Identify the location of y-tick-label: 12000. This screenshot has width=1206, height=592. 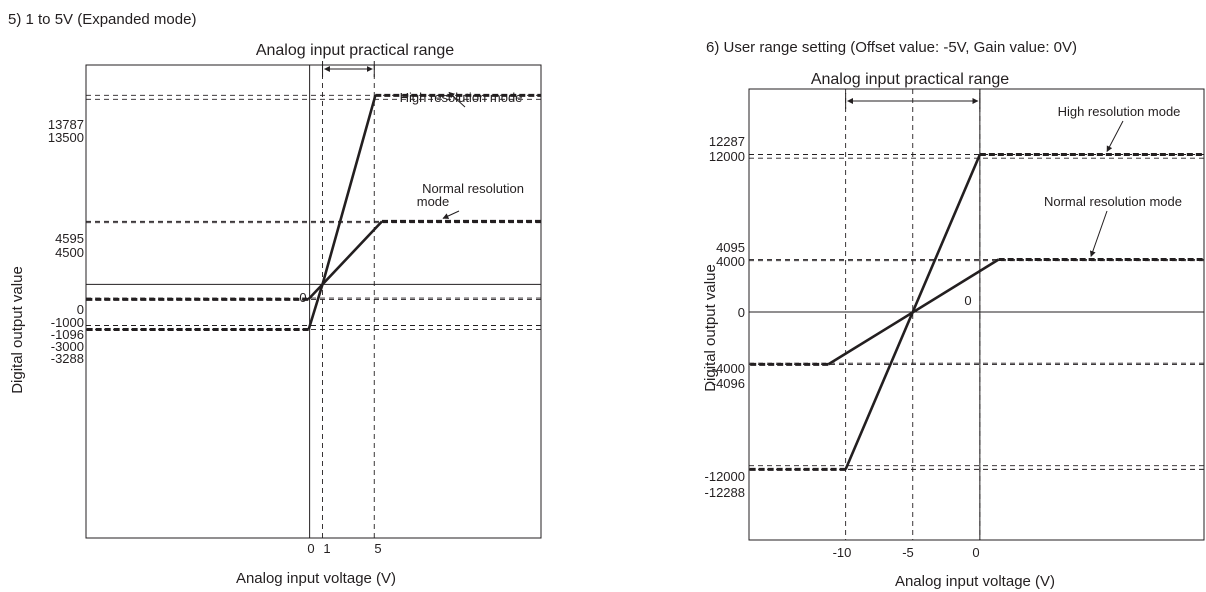
(727, 156).